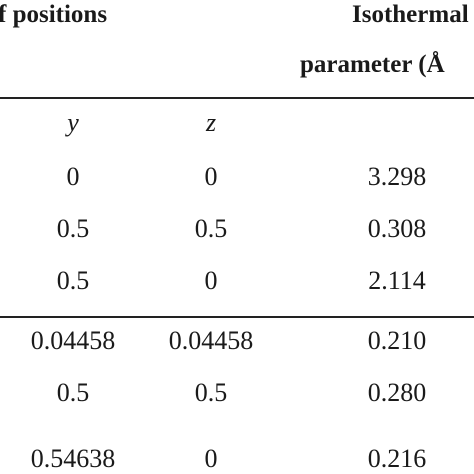  What do you see at coordinates (397, 340) in the screenshot?
I see `row4-param: 0.210` at bounding box center [397, 340].